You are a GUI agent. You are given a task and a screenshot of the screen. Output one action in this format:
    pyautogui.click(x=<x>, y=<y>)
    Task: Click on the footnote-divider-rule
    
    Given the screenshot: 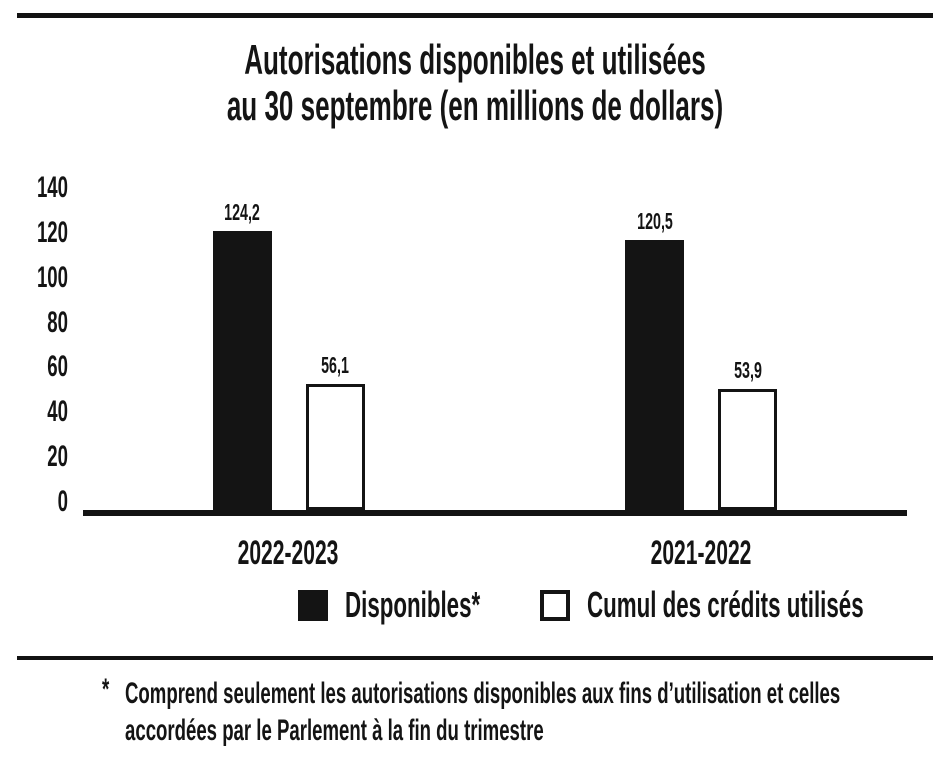 What is the action you would take?
    pyautogui.click(x=475, y=658)
    